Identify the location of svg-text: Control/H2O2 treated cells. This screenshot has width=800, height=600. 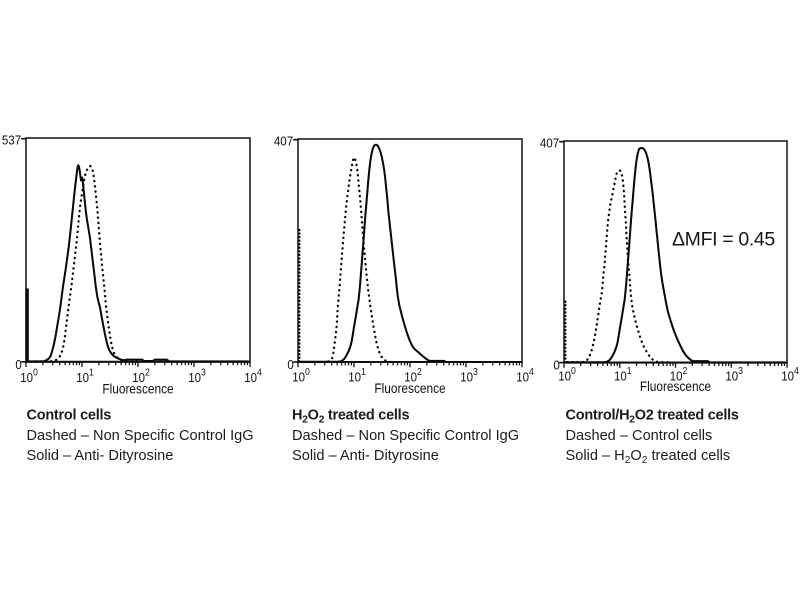
(652, 417).